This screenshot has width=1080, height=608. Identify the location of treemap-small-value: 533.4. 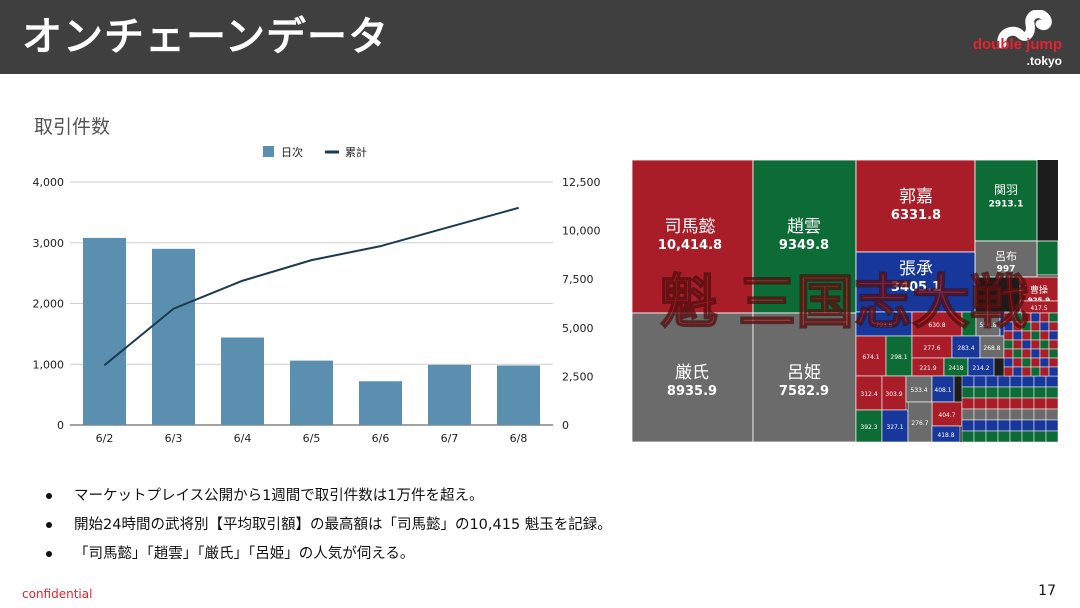
(918, 390).